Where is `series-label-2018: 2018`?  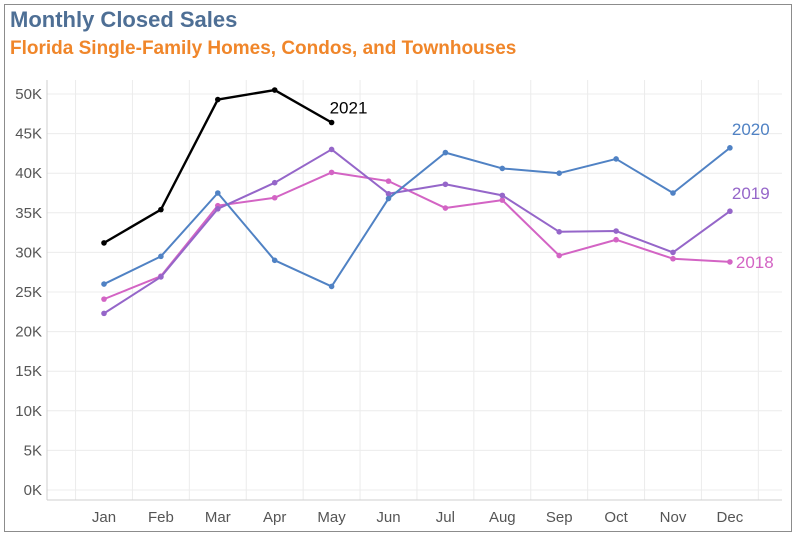 series-label-2018: 2018 is located at coordinates (755, 262).